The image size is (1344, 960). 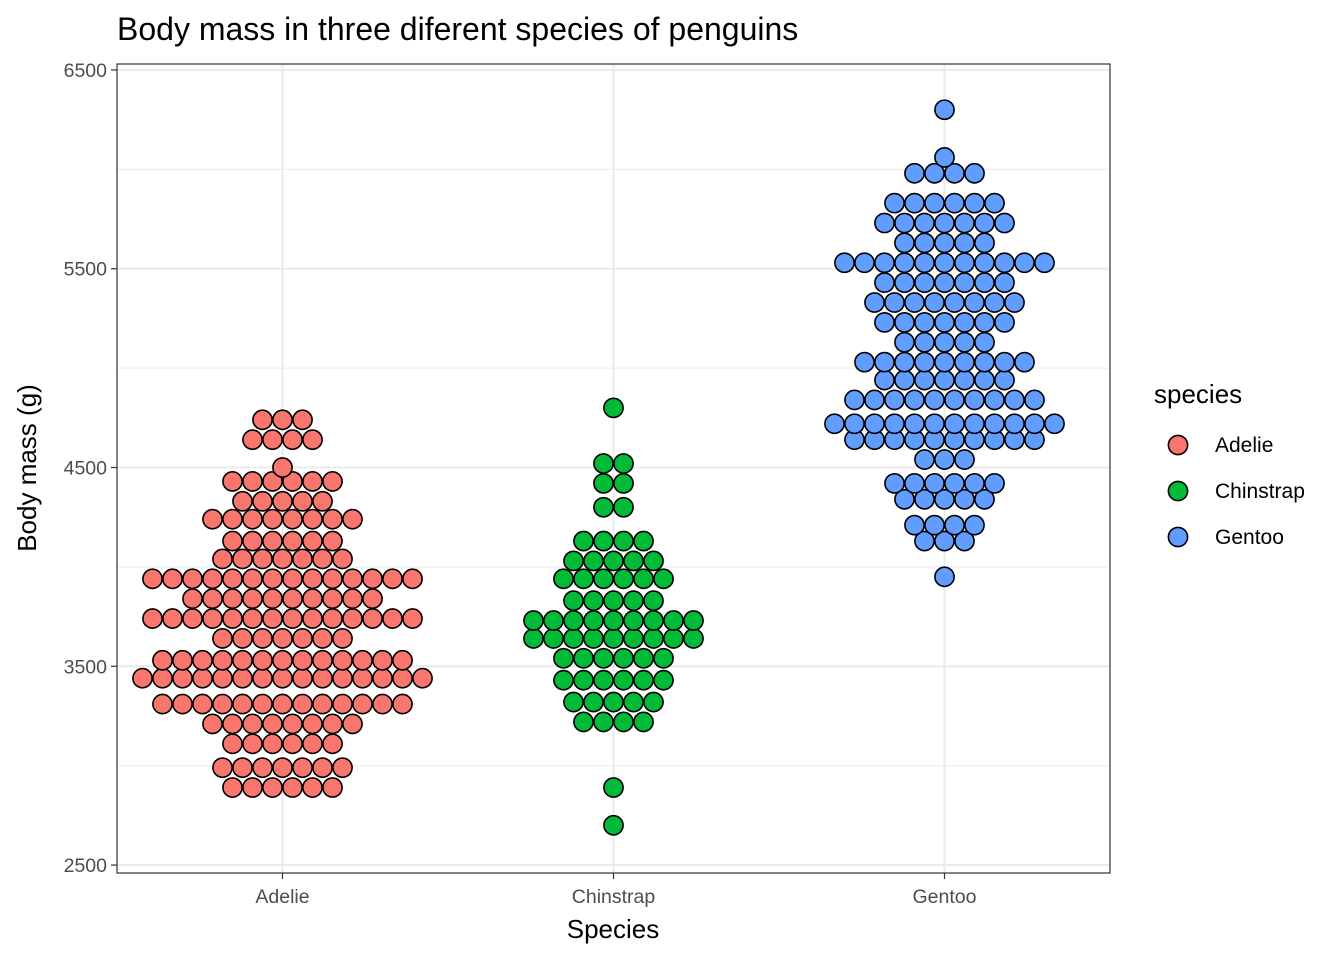 What do you see at coordinates (945, 897) in the screenshot?
I see `x-tick-label: Gentoo` at bounding box center [945, 897].